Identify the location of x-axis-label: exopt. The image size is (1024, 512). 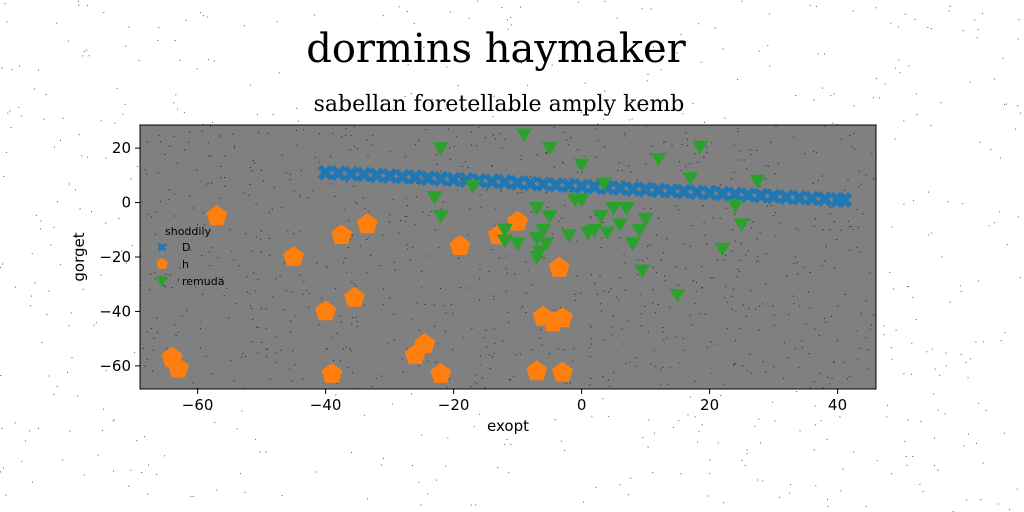
(508, 426).